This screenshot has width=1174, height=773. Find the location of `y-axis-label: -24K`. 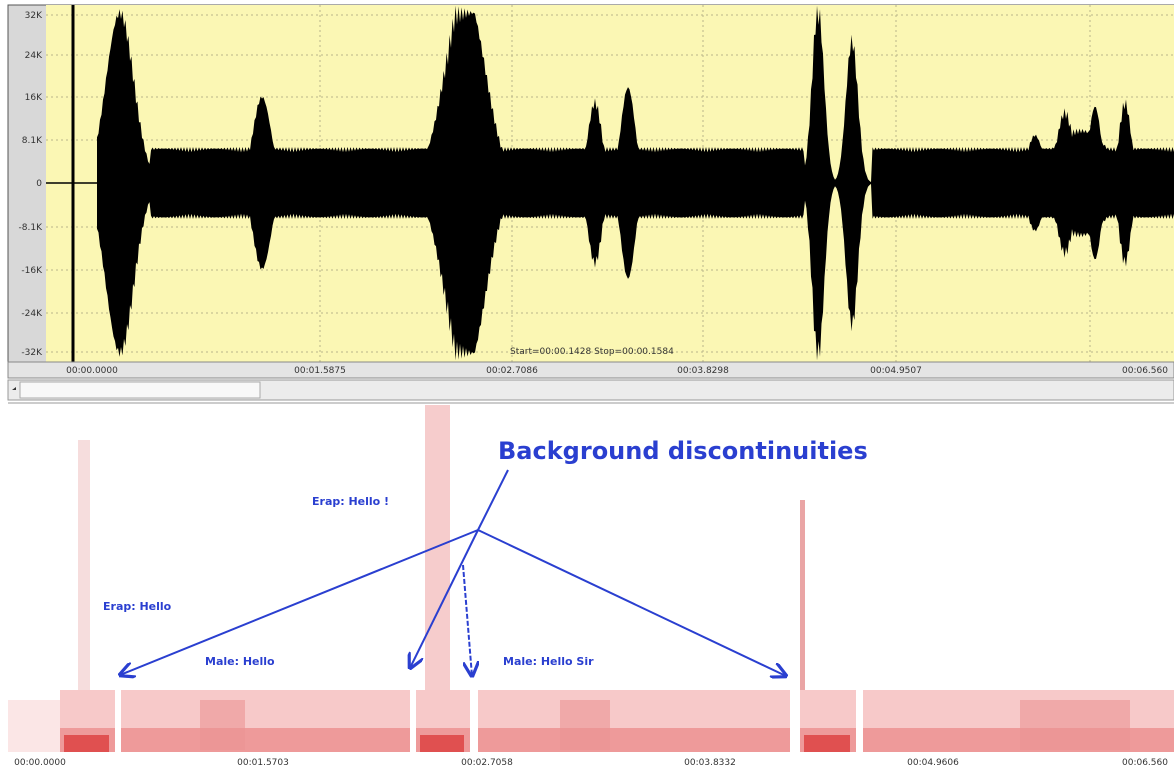

y-axis-label: -24K is located at coordinates (32, 314).